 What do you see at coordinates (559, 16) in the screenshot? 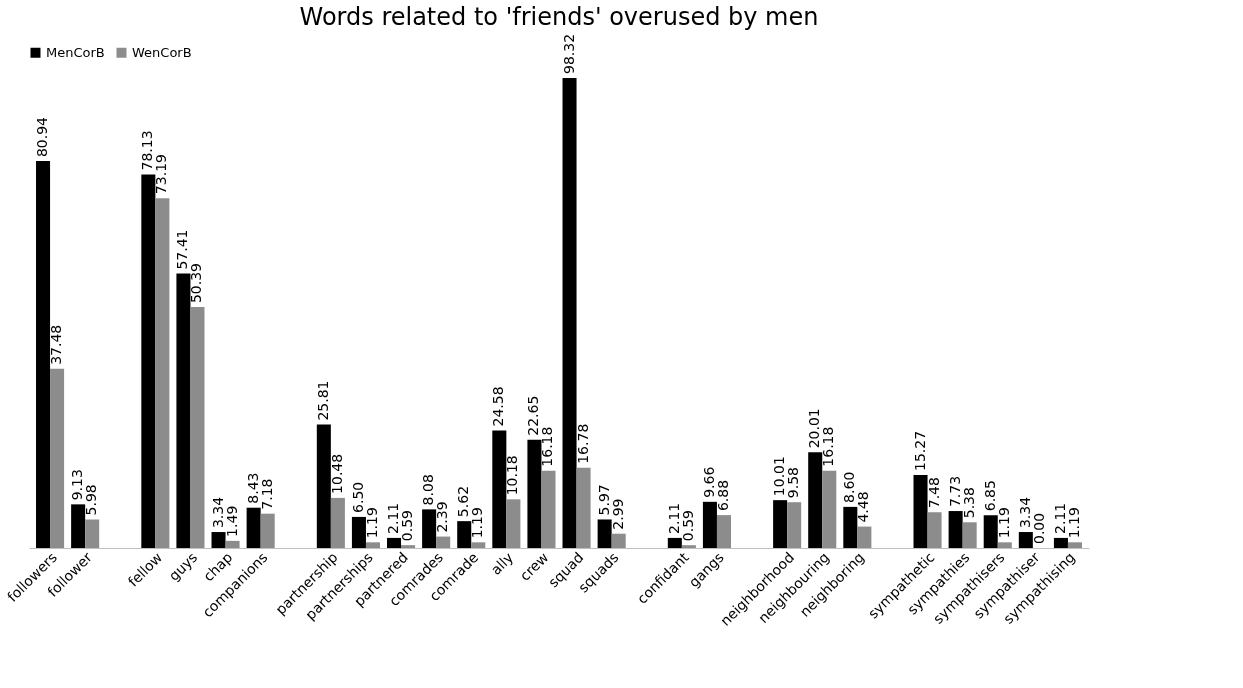
I see `chart-title: Words related to 'friends' overused by men` at bounding box center [559, 16].